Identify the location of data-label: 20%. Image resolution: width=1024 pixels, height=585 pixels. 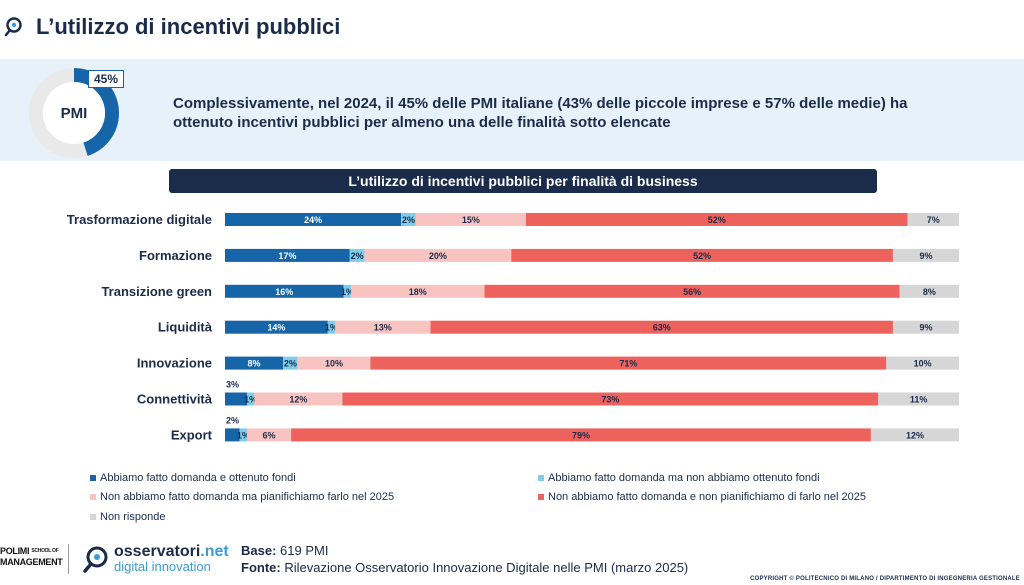
(438, 256).